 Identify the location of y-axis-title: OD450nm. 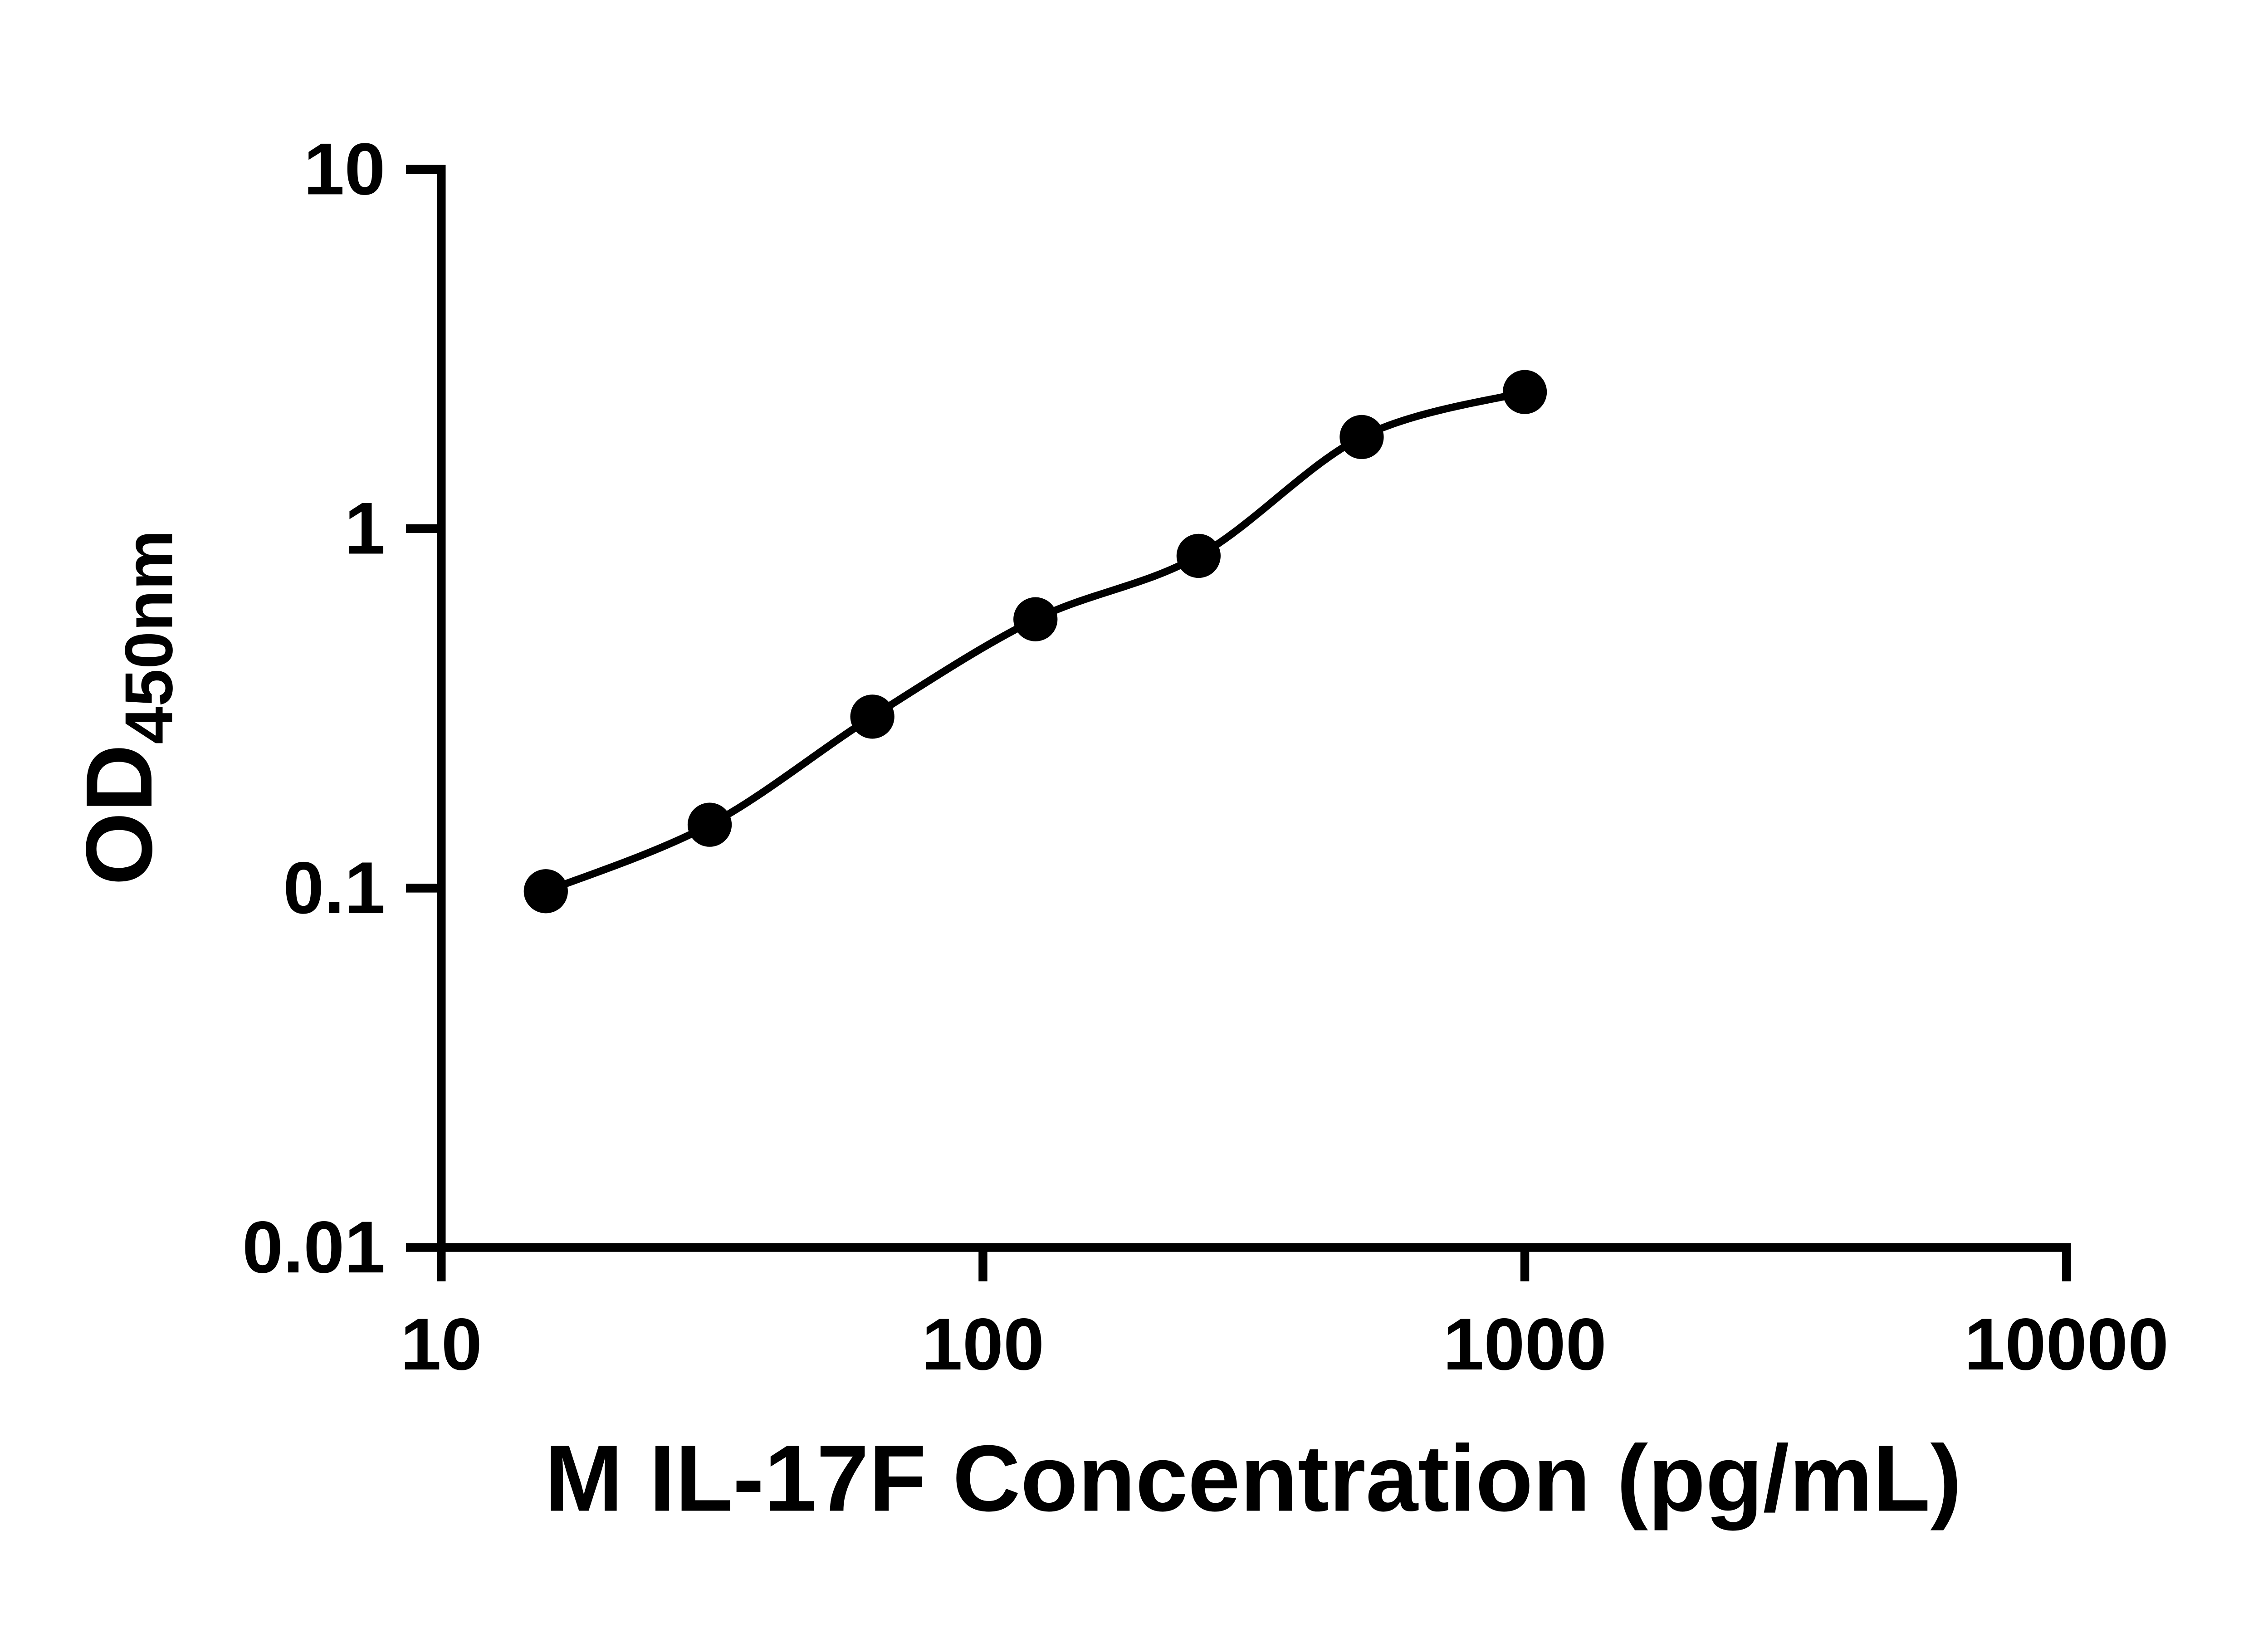
(126, 707).